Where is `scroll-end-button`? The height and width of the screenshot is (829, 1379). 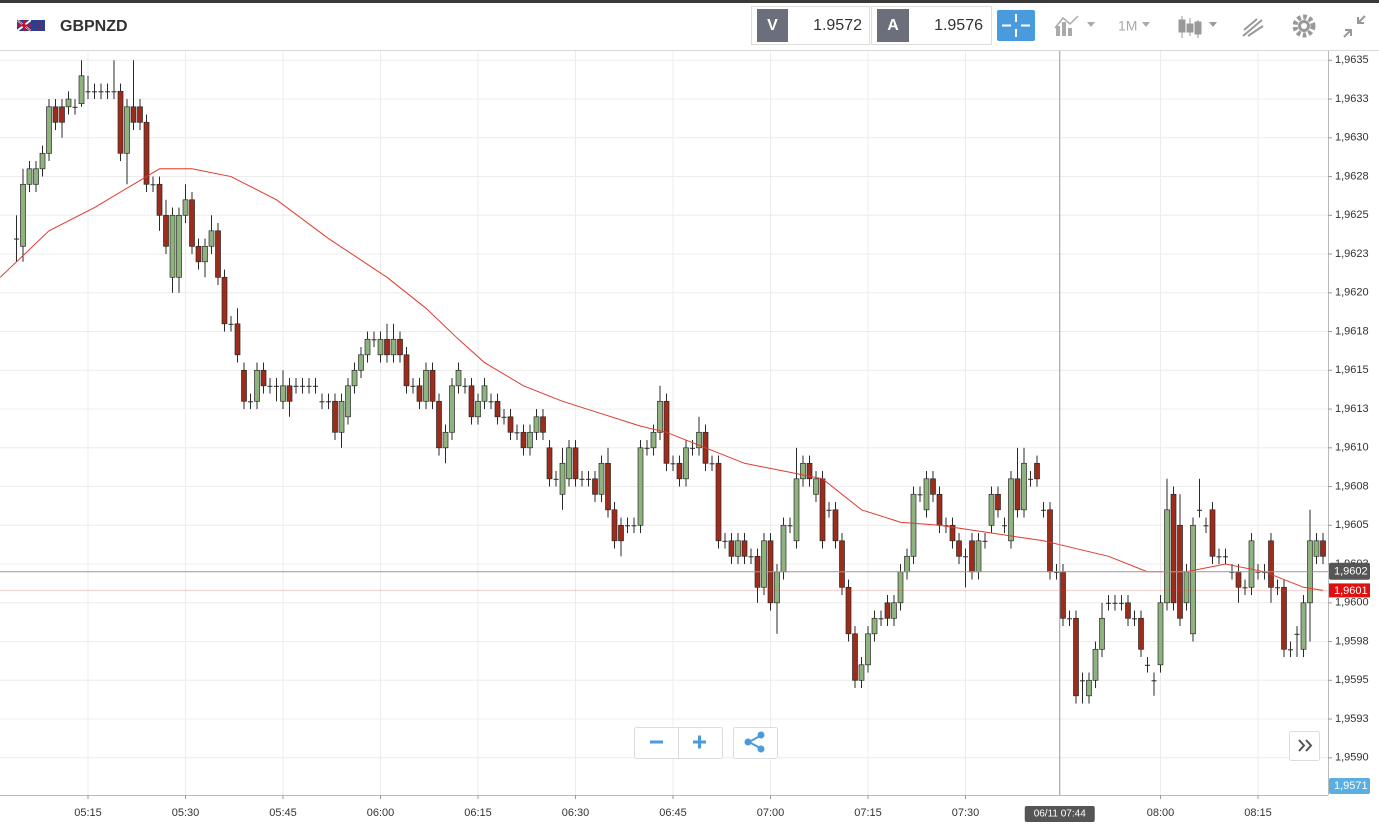
scroll-end-button is located at coordinates (1304, 746).